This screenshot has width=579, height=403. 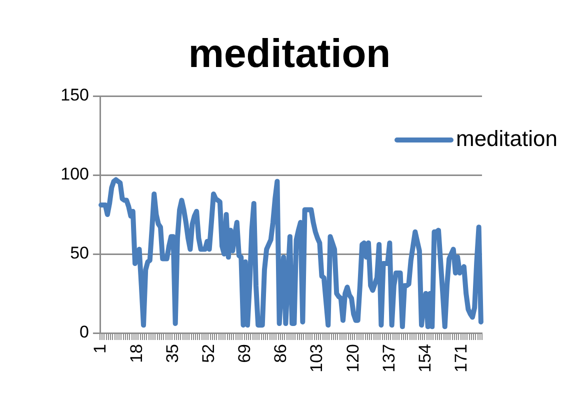 I want to click on x-tick-label: 69, so click(x=244, y=353).